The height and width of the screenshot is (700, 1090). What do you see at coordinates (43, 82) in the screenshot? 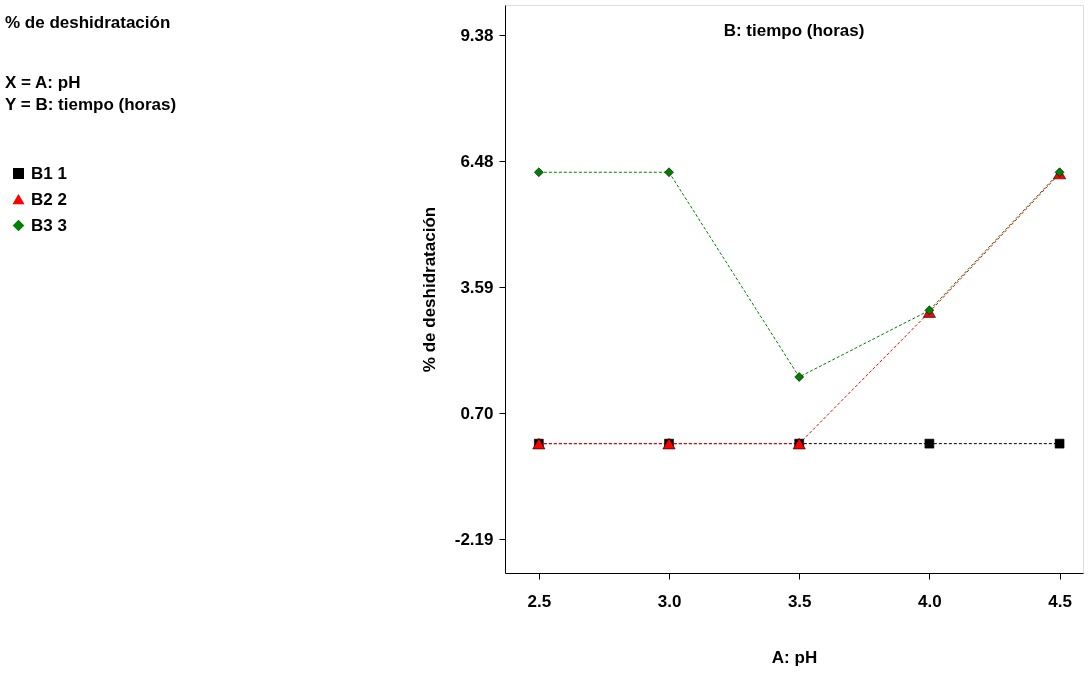
I see `text: X = A: pH` at bounding box center [43, 82].